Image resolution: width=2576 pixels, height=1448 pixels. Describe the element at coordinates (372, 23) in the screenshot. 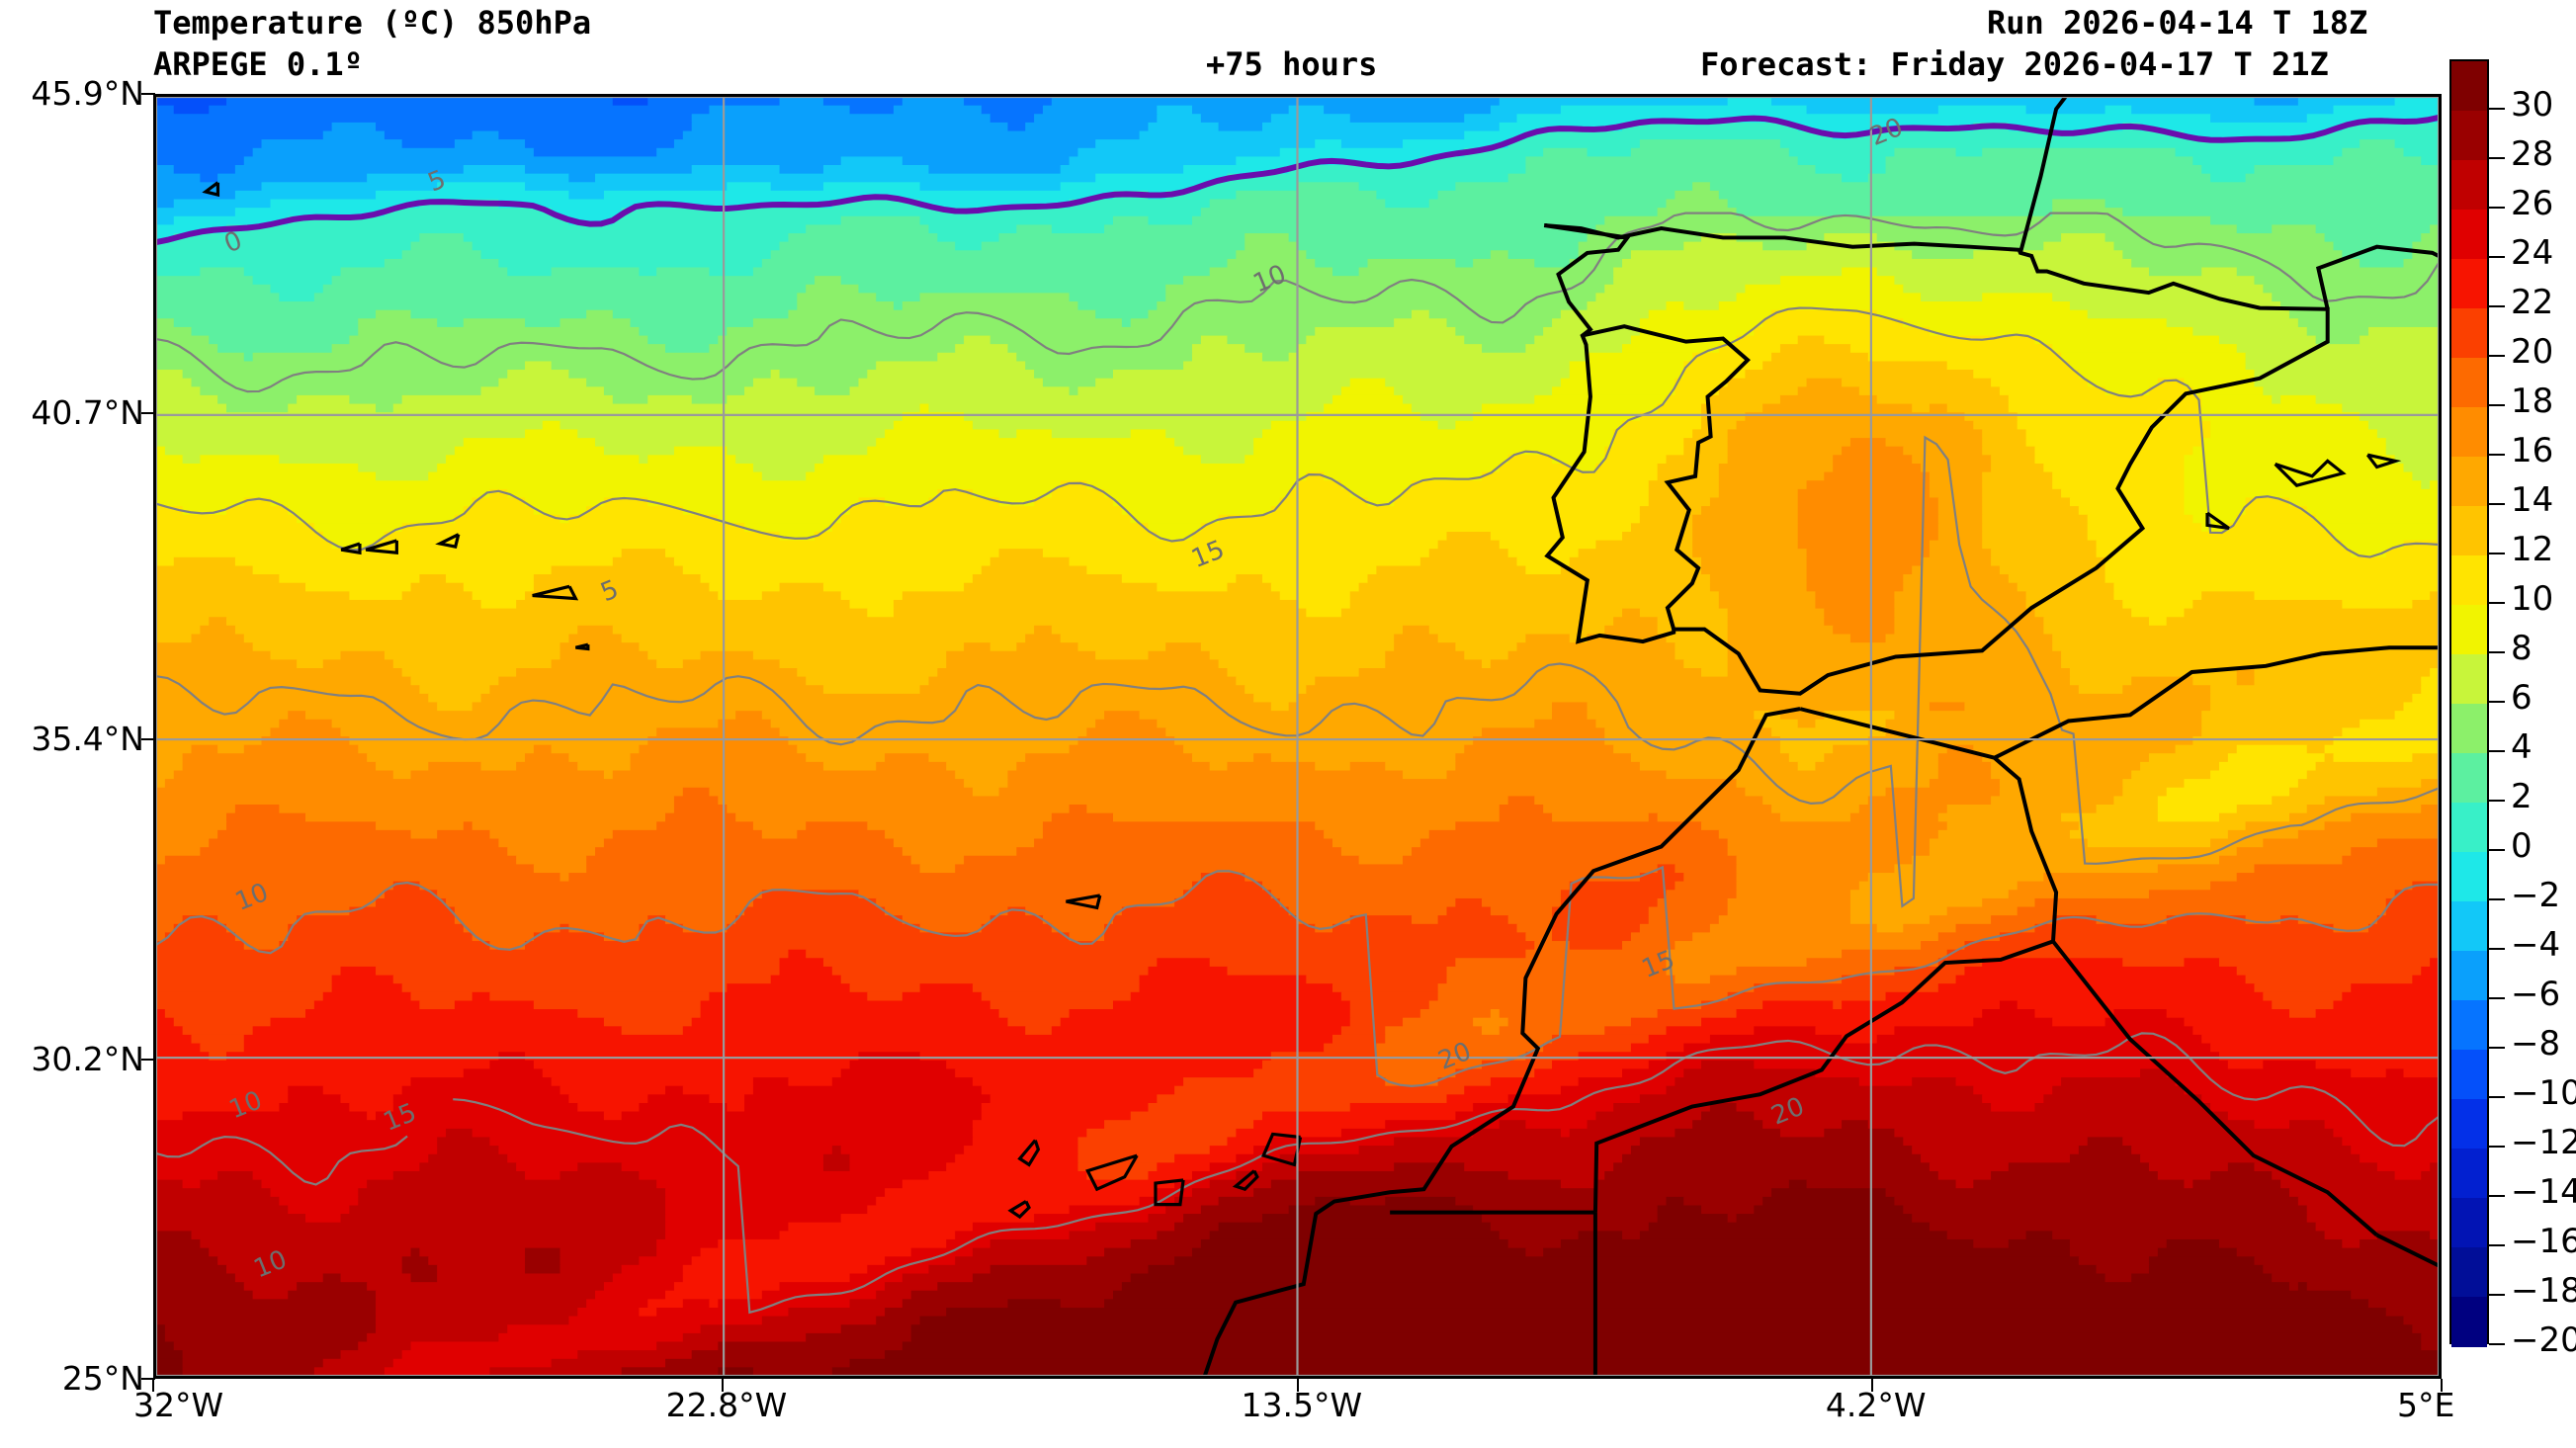

I see `page-title: Temperature (ºC) 850hPa` at that location.